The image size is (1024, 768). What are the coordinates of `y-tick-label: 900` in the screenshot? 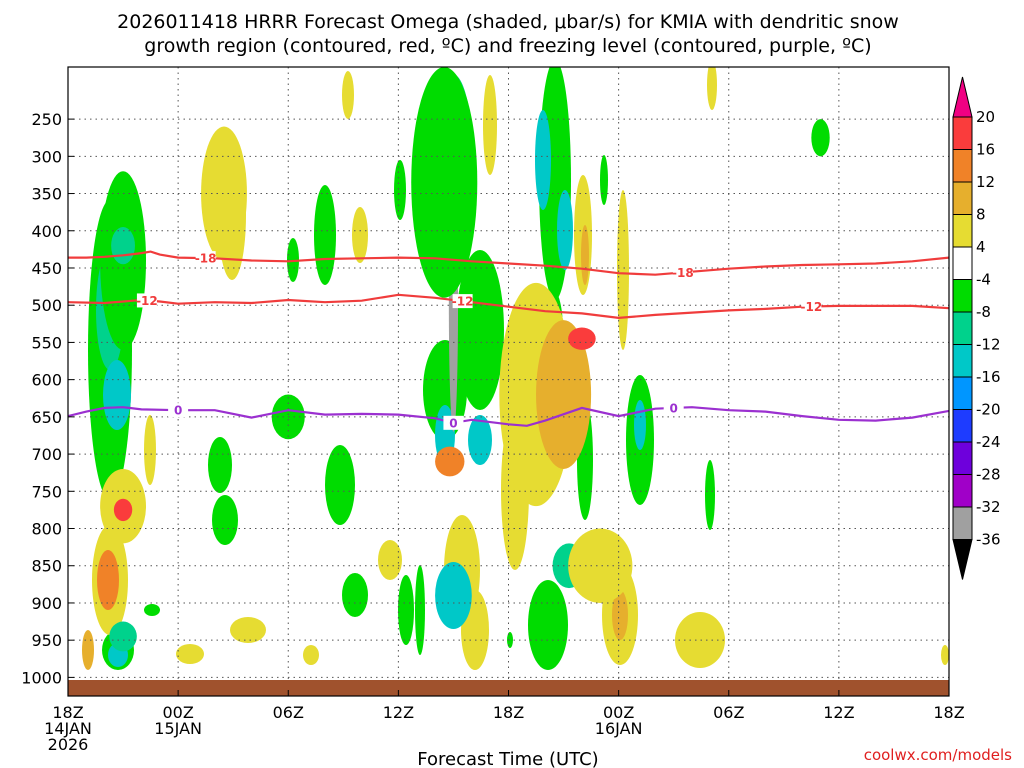 It's located at (46, 603).